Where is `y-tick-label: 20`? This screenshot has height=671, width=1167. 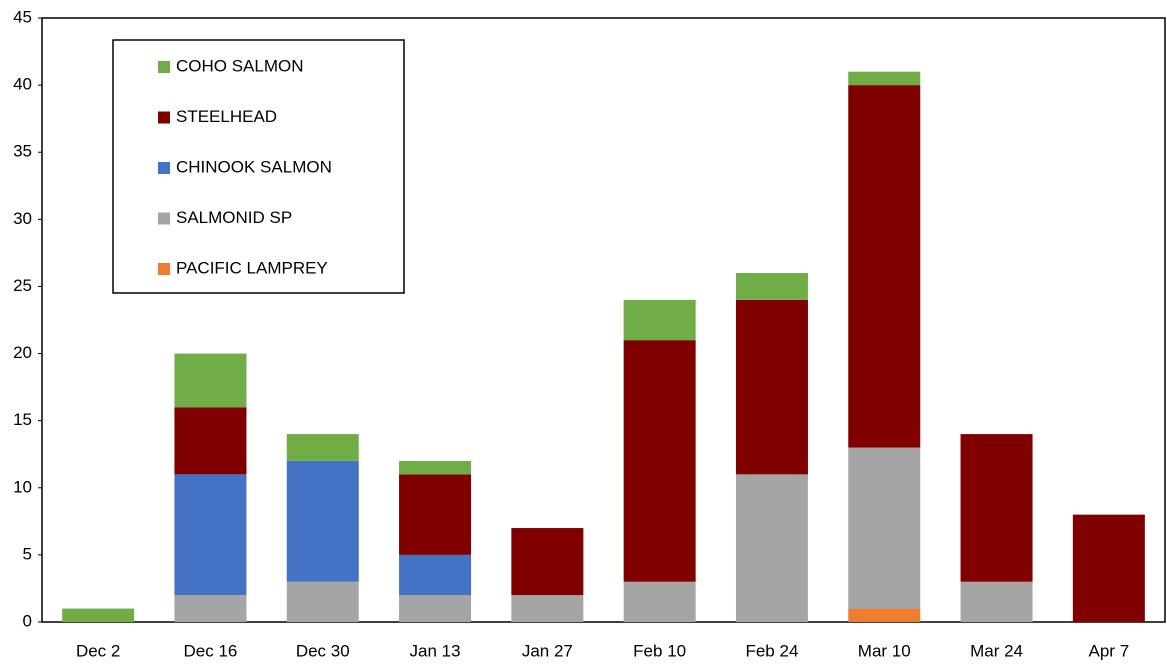 y-tick-label: 20 is located at coordinates (22, 352).